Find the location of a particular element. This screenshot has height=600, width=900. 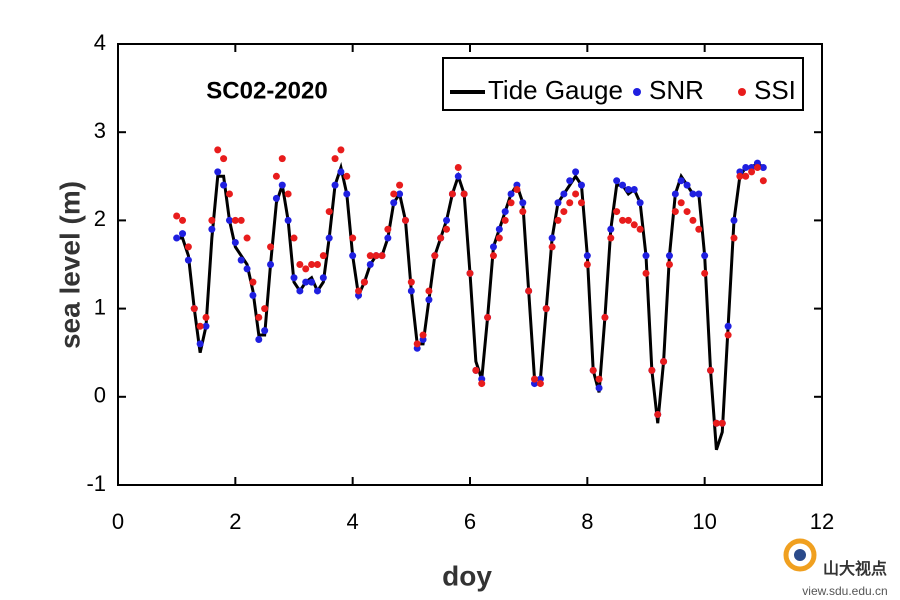

legend-label: SNR is located at coordinates (676, 90).